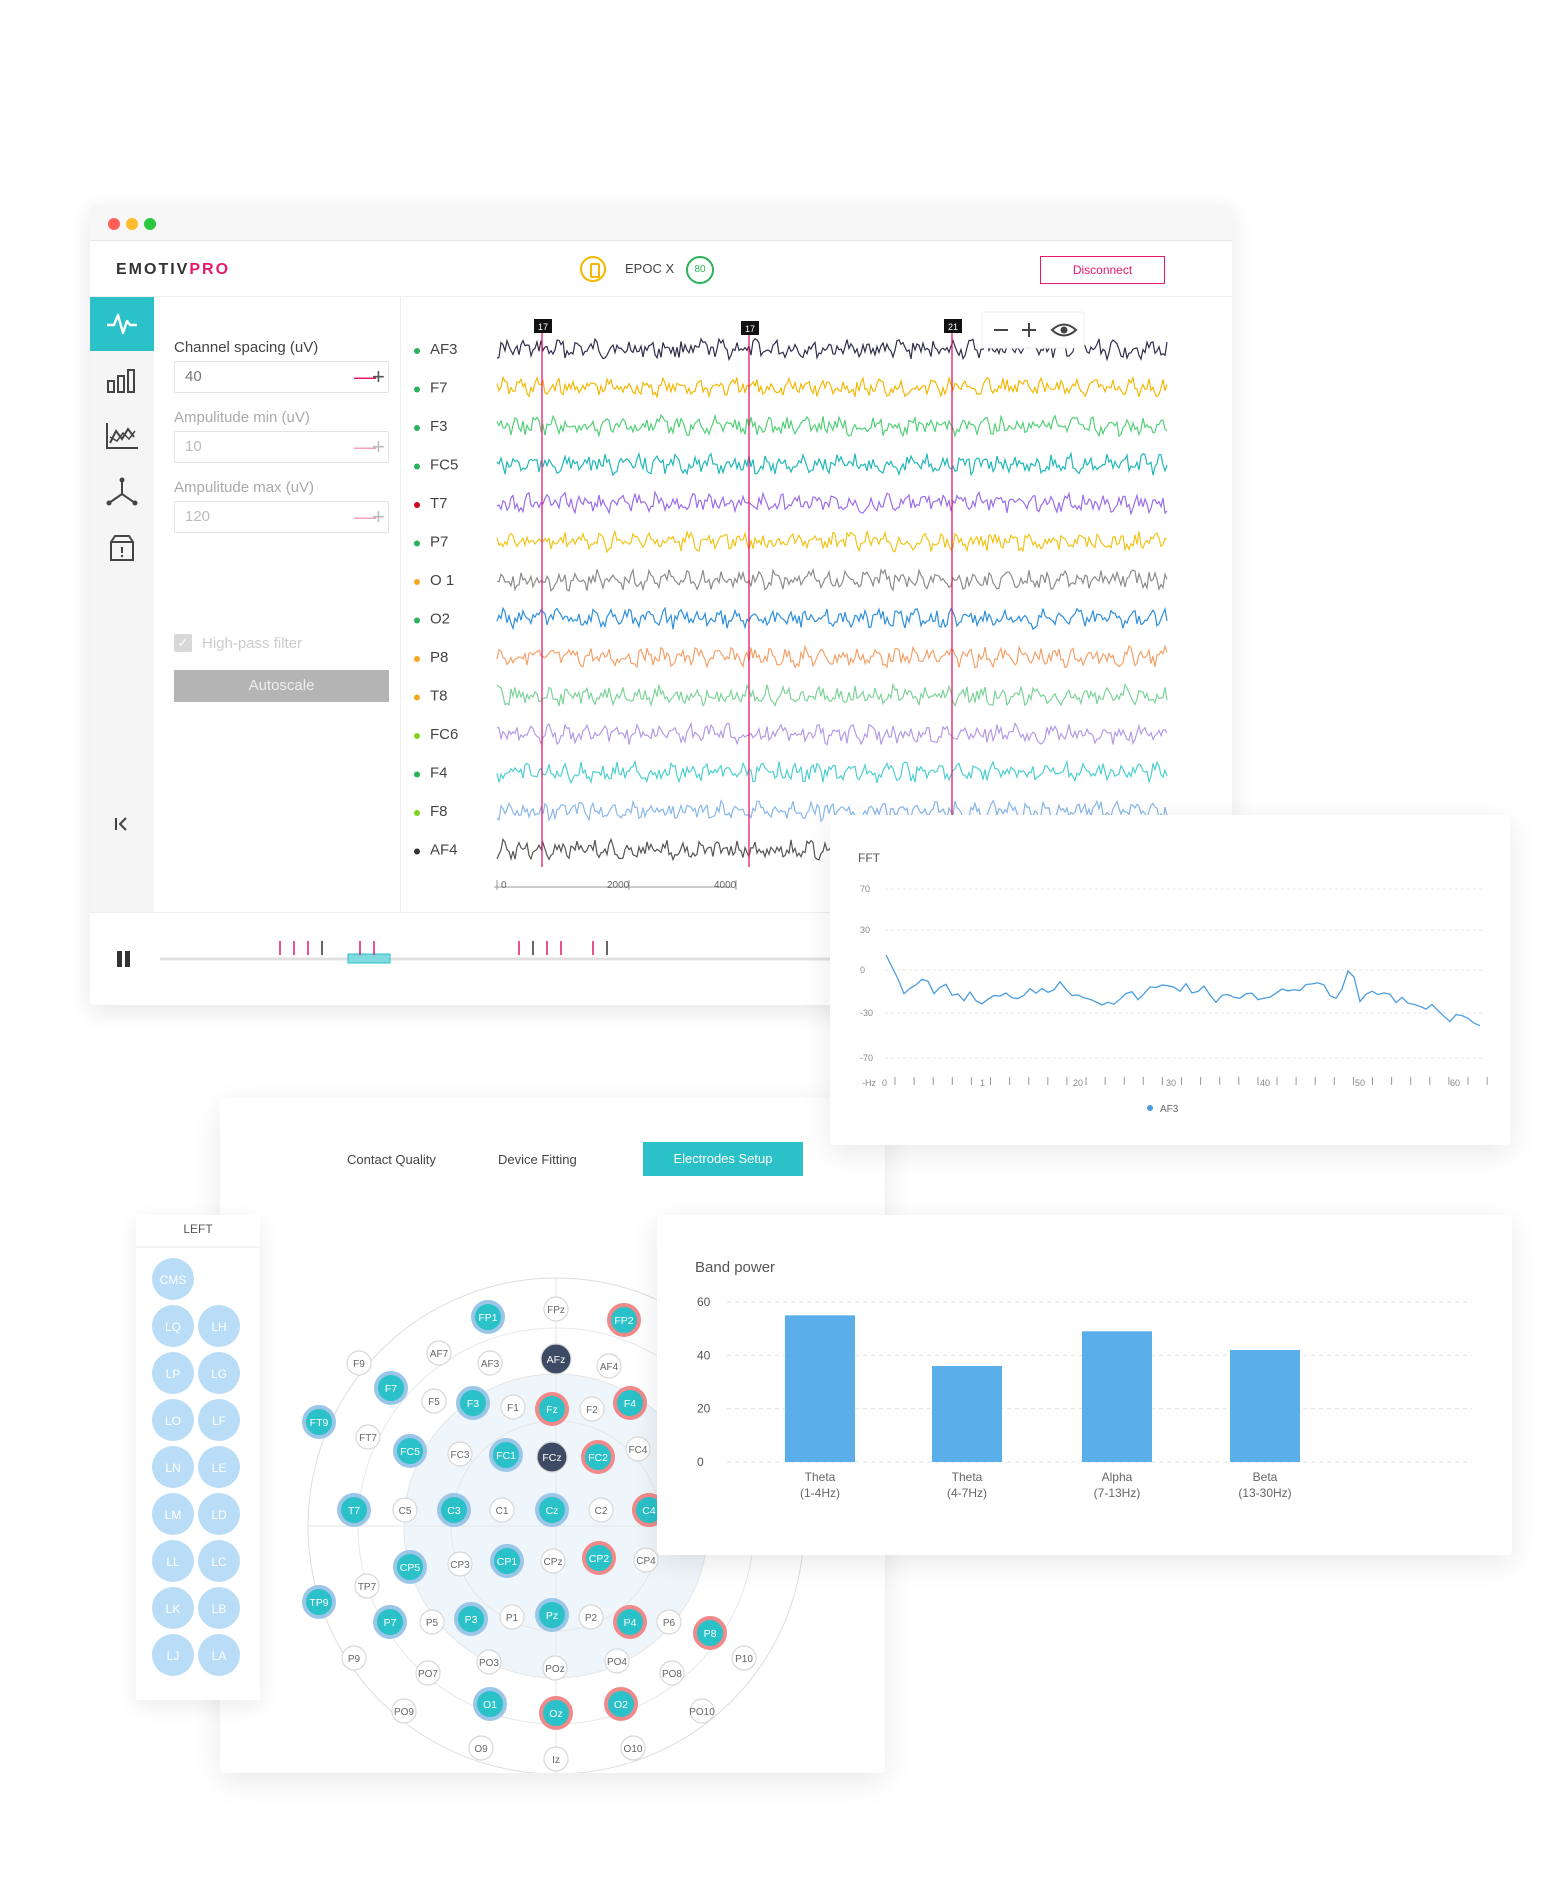  I want to click on electrode-o10: O10, so click(633, 1748).